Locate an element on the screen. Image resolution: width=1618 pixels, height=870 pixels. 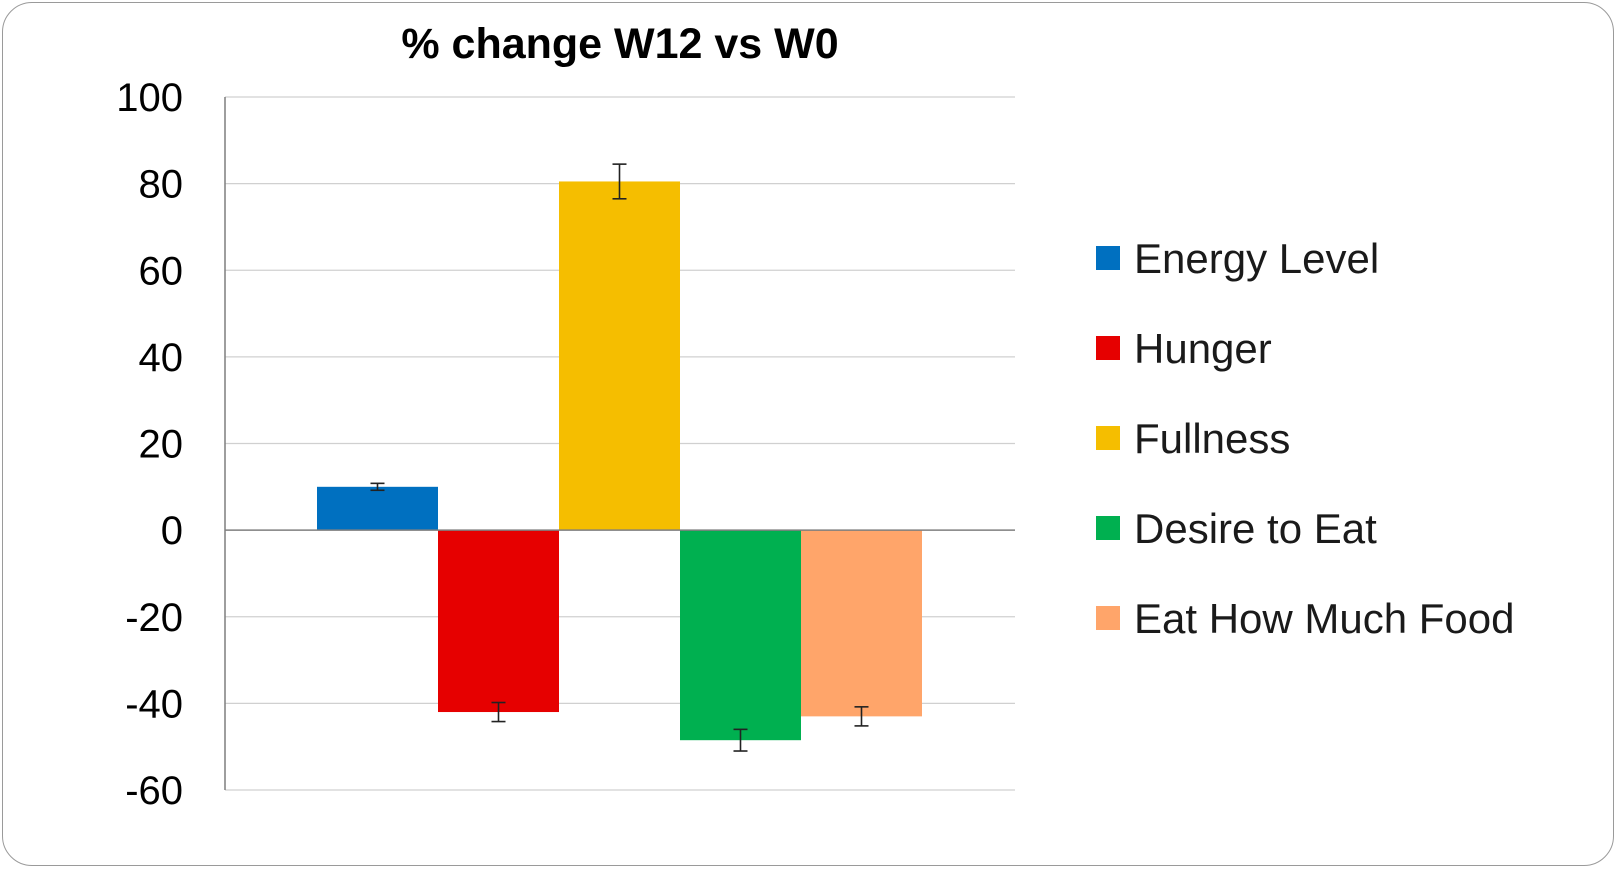
legend-label: Eat How Much Food is located at coordinates (1324, 618).